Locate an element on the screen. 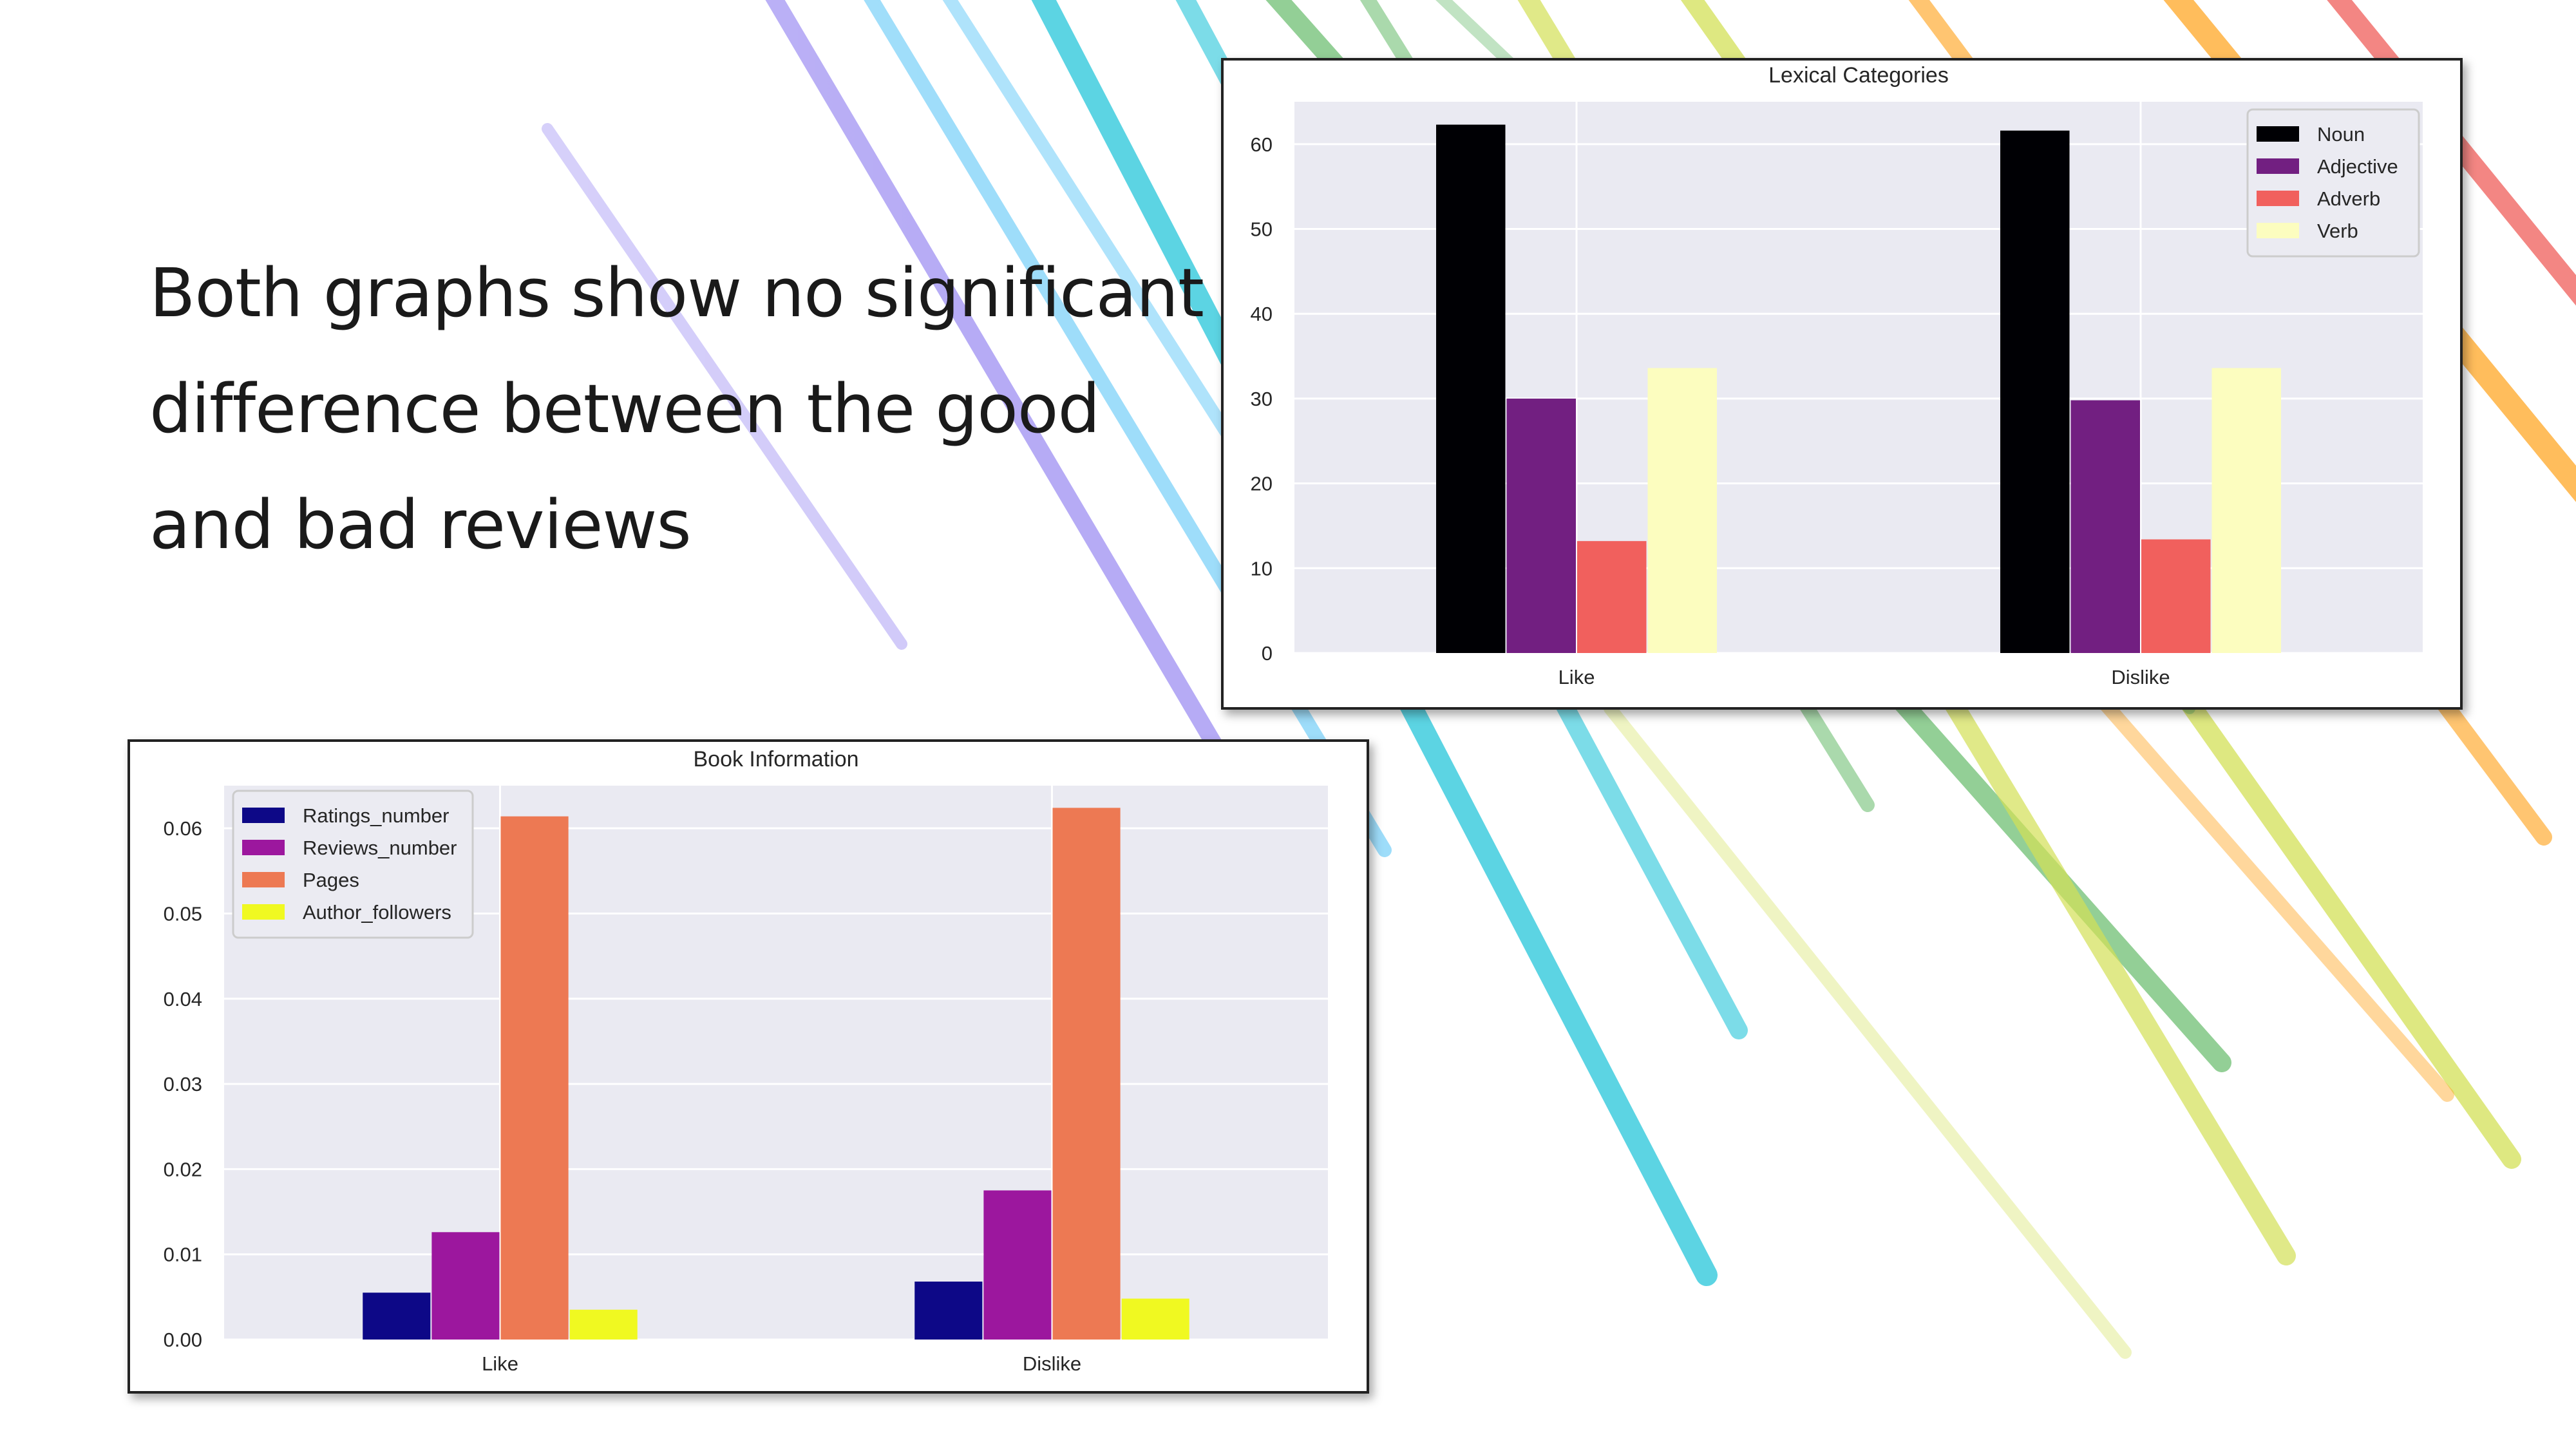 This screenshot has width=2576, height=1449. y-tick-label: 0.04 is located at coordinates (183, 999).